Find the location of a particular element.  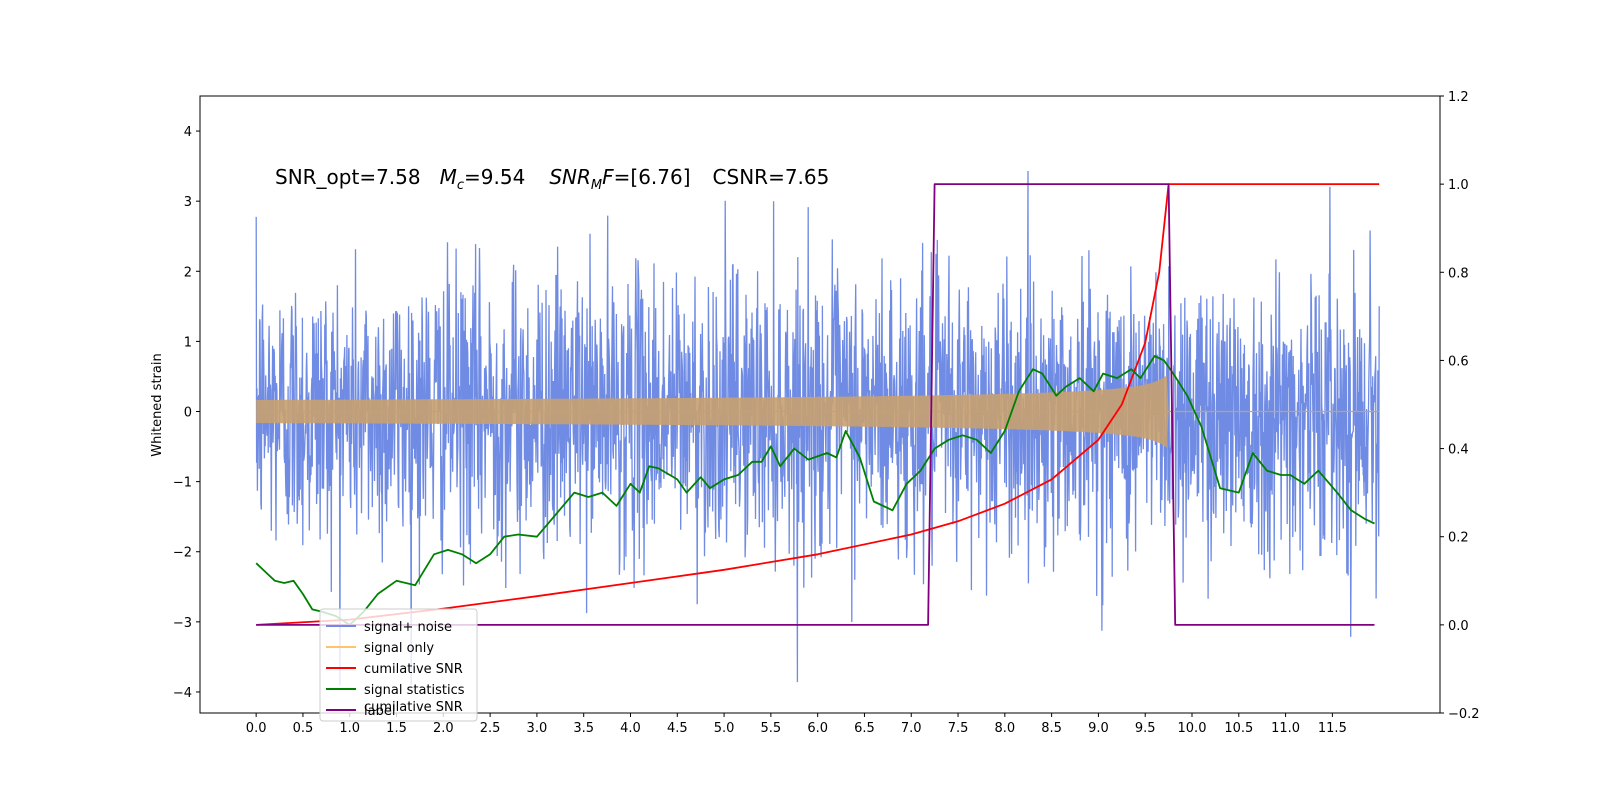

legend-box is located at coordinates (398, 665).